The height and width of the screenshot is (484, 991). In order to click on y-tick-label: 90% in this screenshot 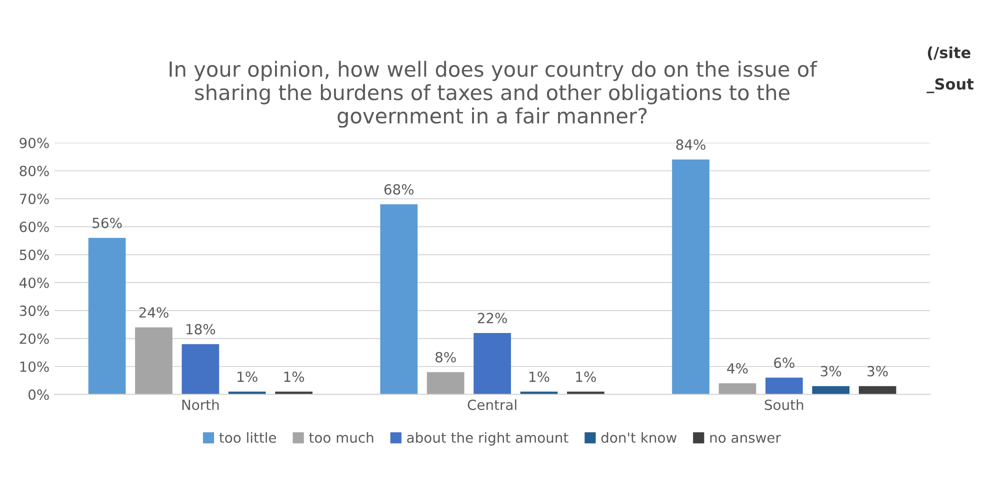, I will do `click(34, 143)`.